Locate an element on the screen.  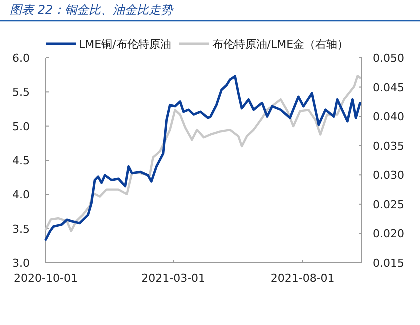
legend-label: 布伦特原油/LME金（右轴） is located at coordinates (280, 44).